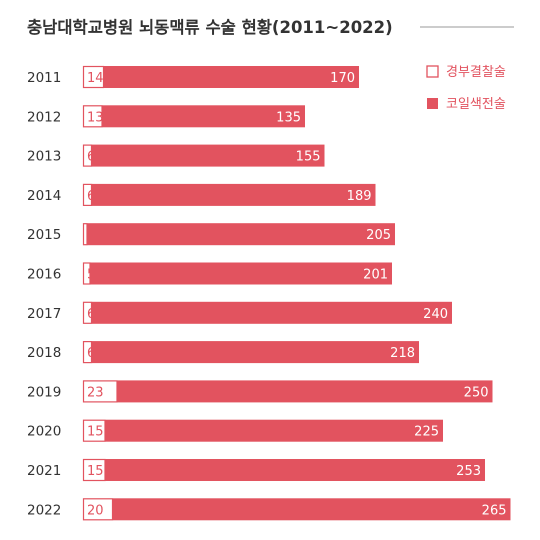  I want to click on legend: 경부결찰술 코일색전술, so click(466, 88).